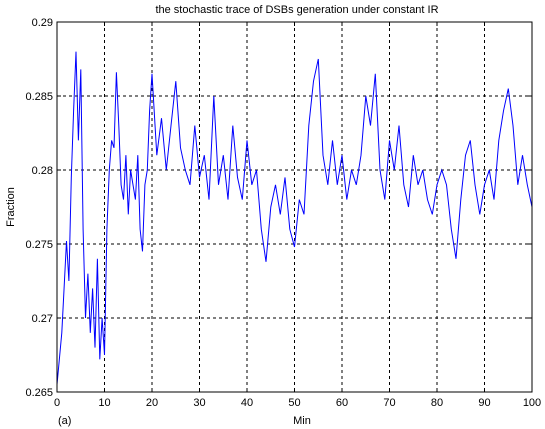 The width and height of the screenshot is (545, 429). What do you see at coordinates (57, 403) in the screenshot?
I see `x-tick-label: 0` at bounding box center [57, 403].